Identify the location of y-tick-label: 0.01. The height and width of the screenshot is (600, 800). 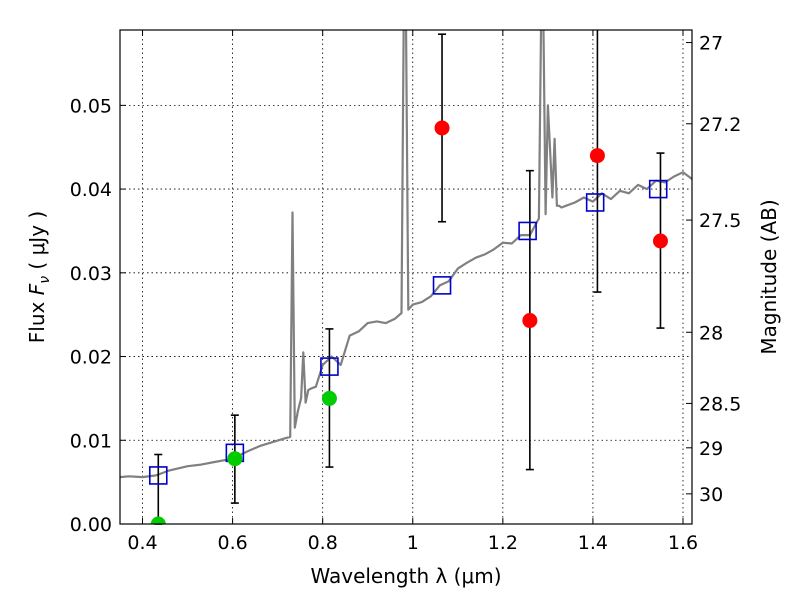
(91, 441).